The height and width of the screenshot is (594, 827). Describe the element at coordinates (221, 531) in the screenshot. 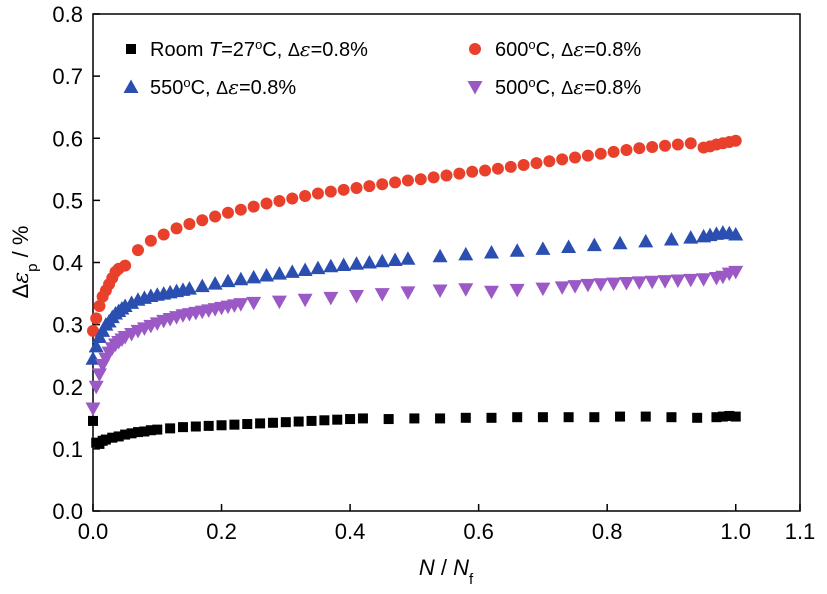

I see `x-tick-label: 0.2` at that location.